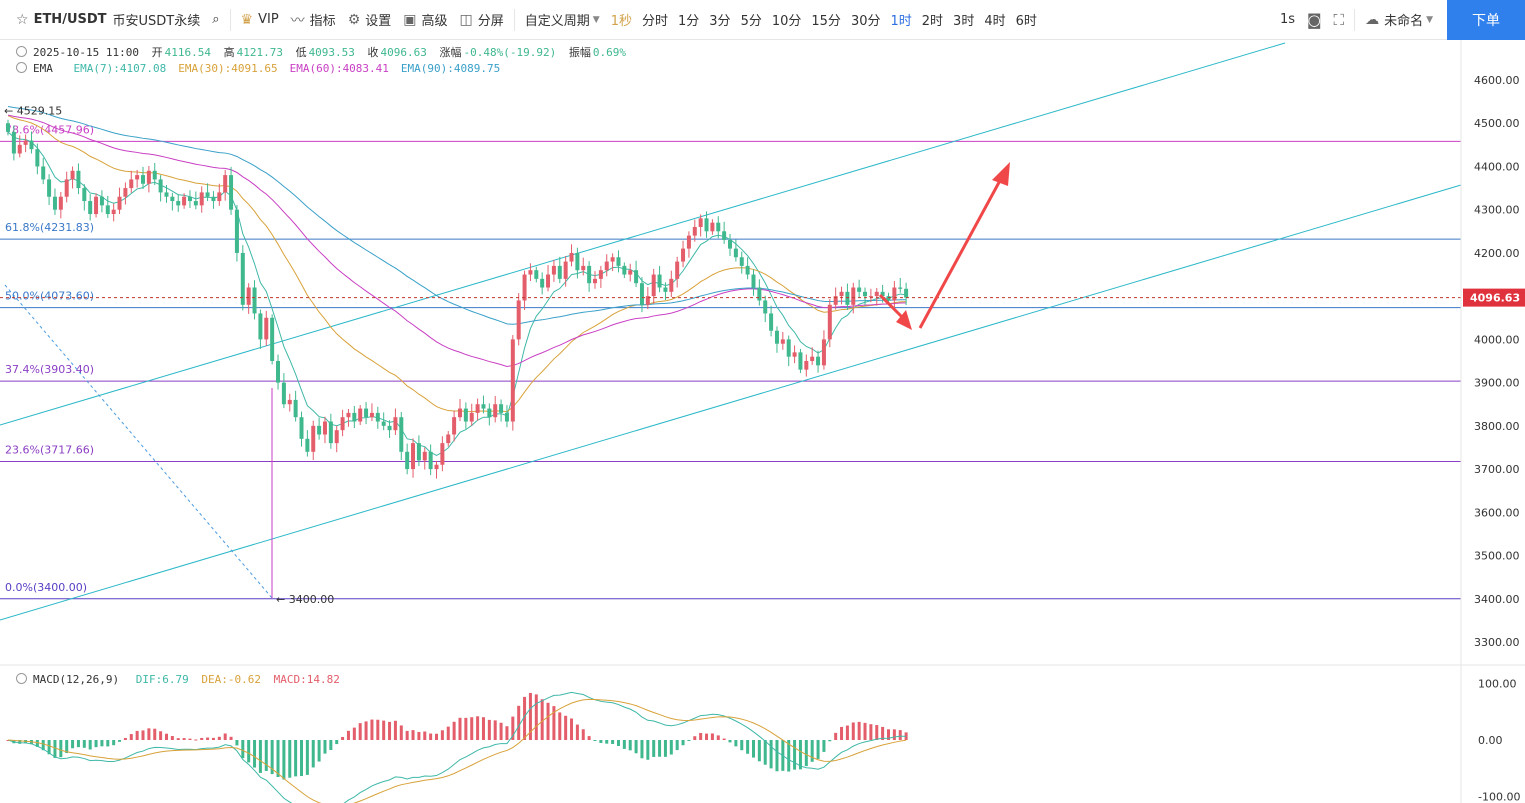  Describe the element at coordinates (323, 679) in the screenshot. I see `macd-value: 14.82` at that location.